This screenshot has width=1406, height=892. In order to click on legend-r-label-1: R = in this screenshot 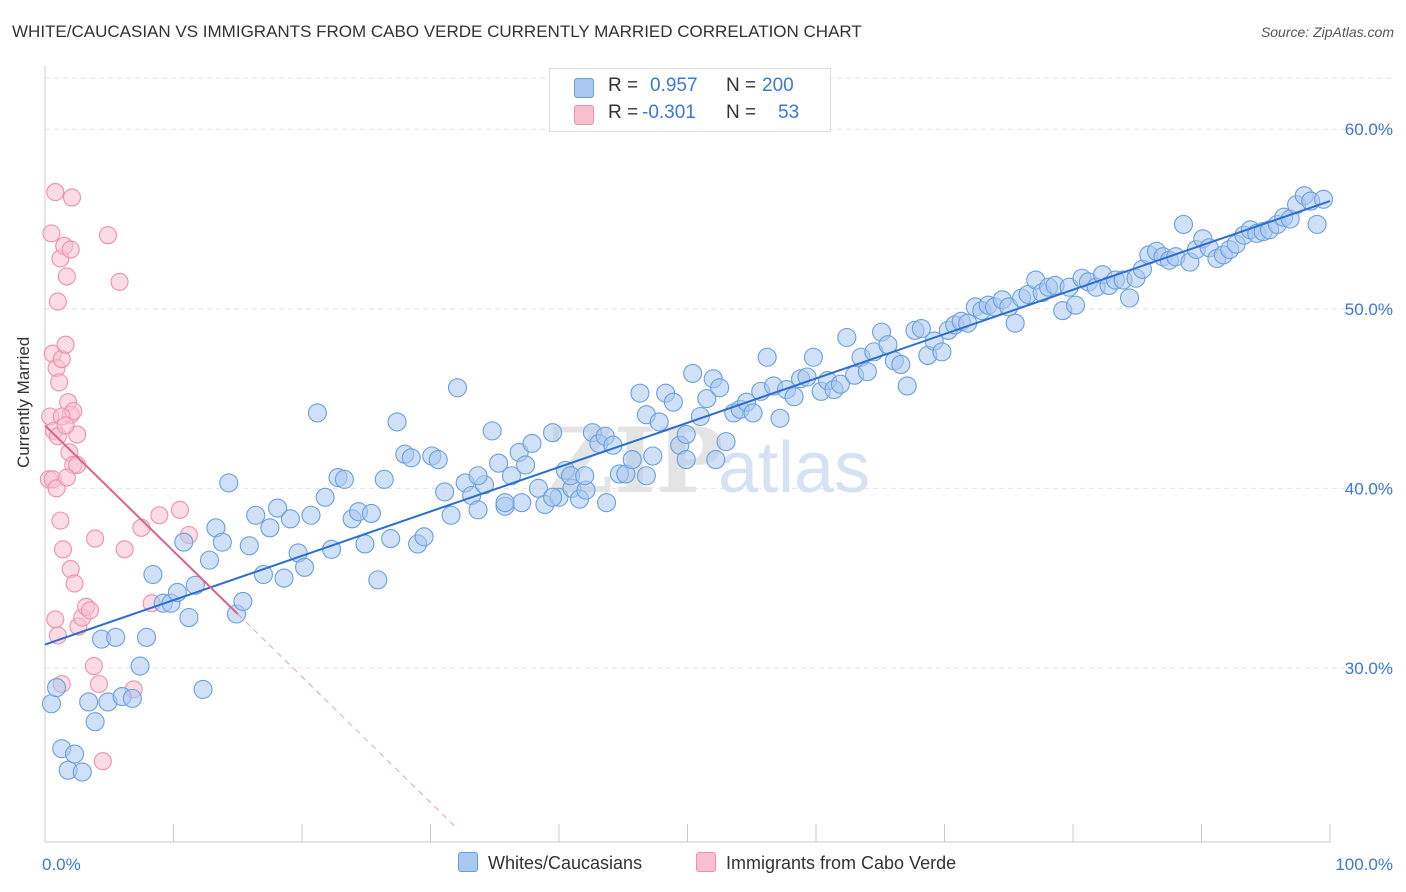, I will do `click(623, 85)`.